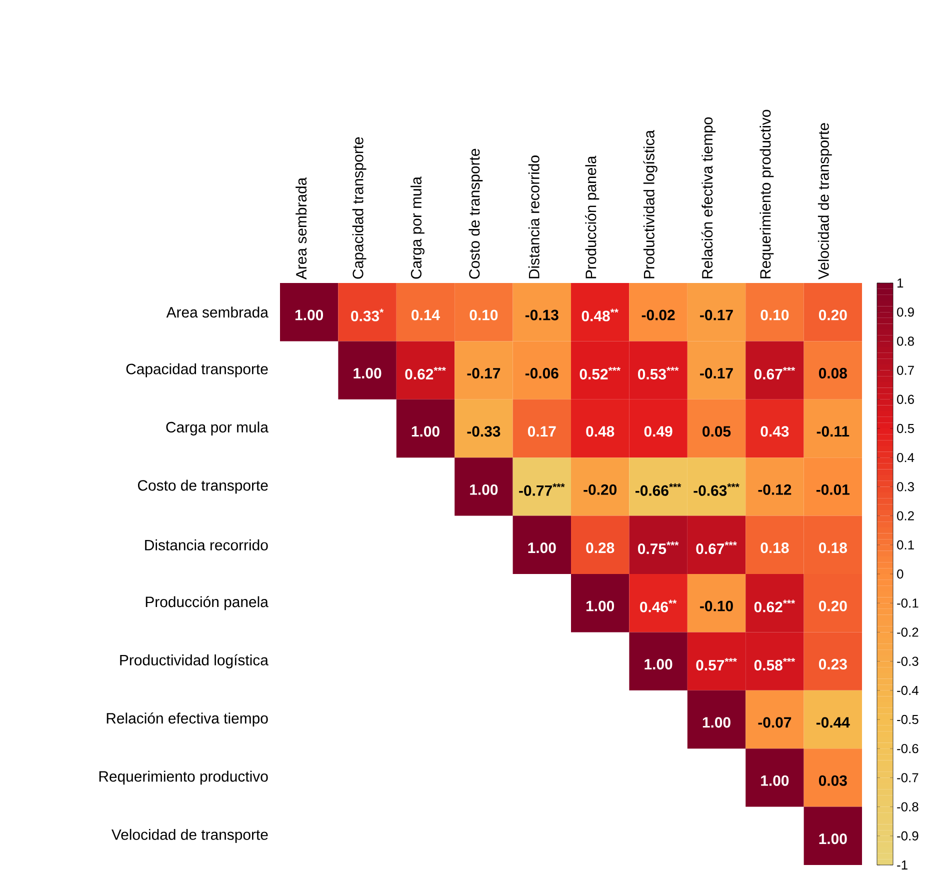  I want to click on x-tick-label: Velocidad de transporte, so click(825, 201).